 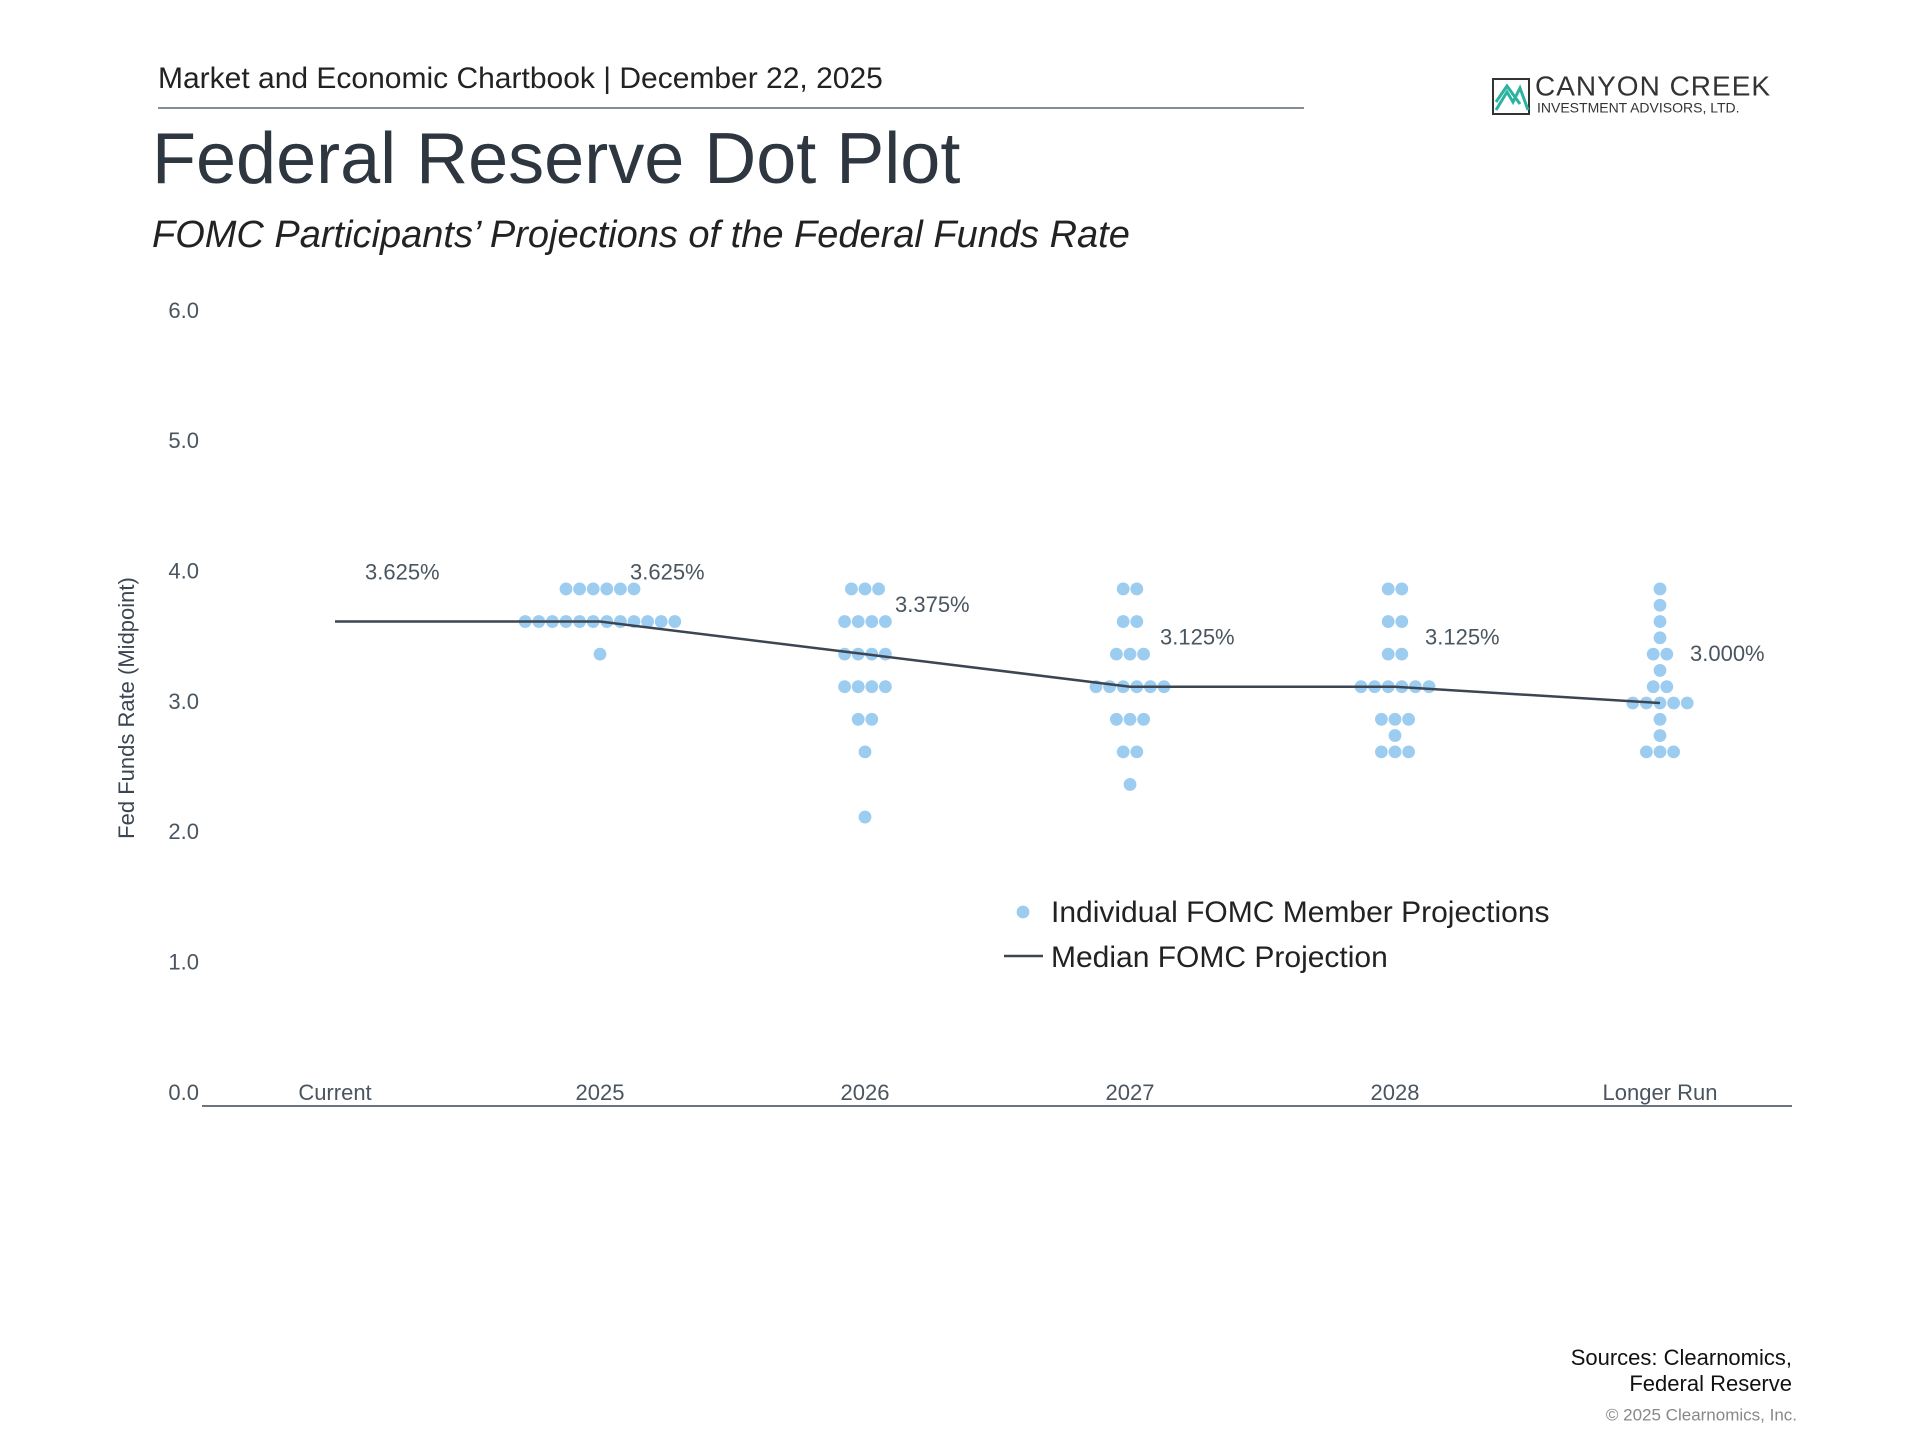 I want to click on logo-box, so click(x=1511, y=96).